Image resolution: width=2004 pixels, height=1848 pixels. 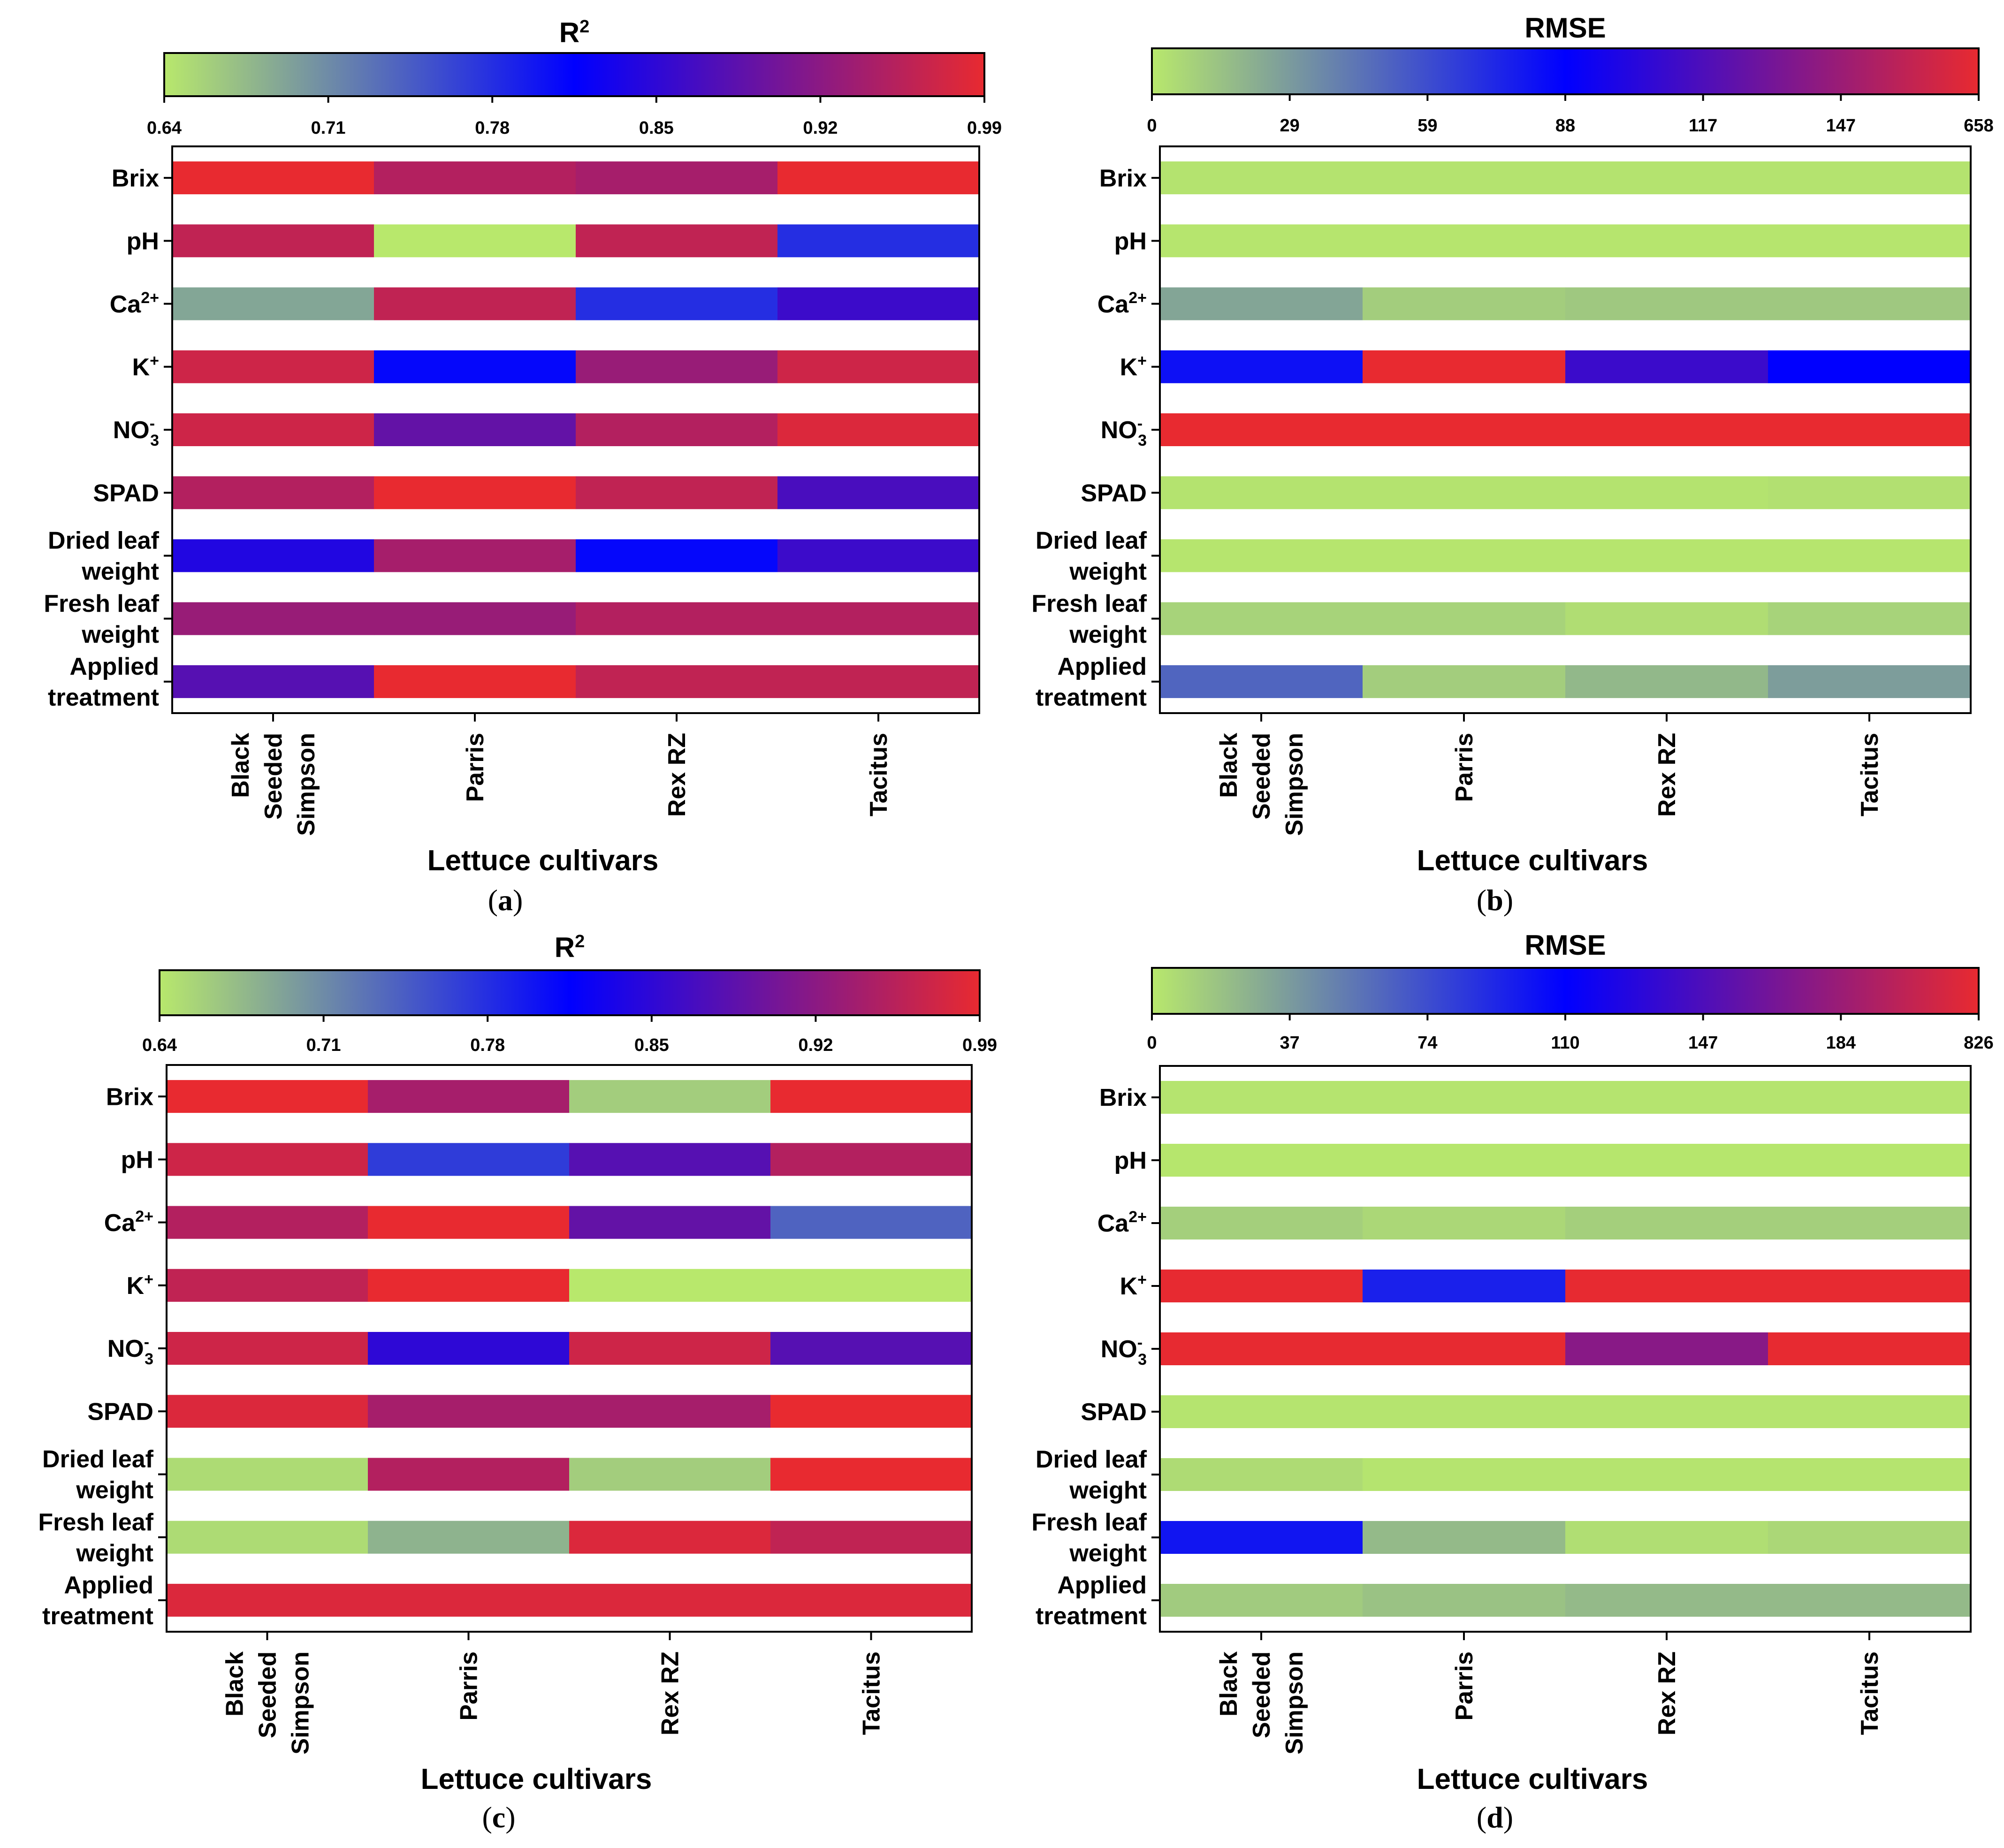 What do you see at coordinates (1294, 1703) in the screenshot?
I see `cultivar-label: Simpson` at bounding box center [1294, 1703].